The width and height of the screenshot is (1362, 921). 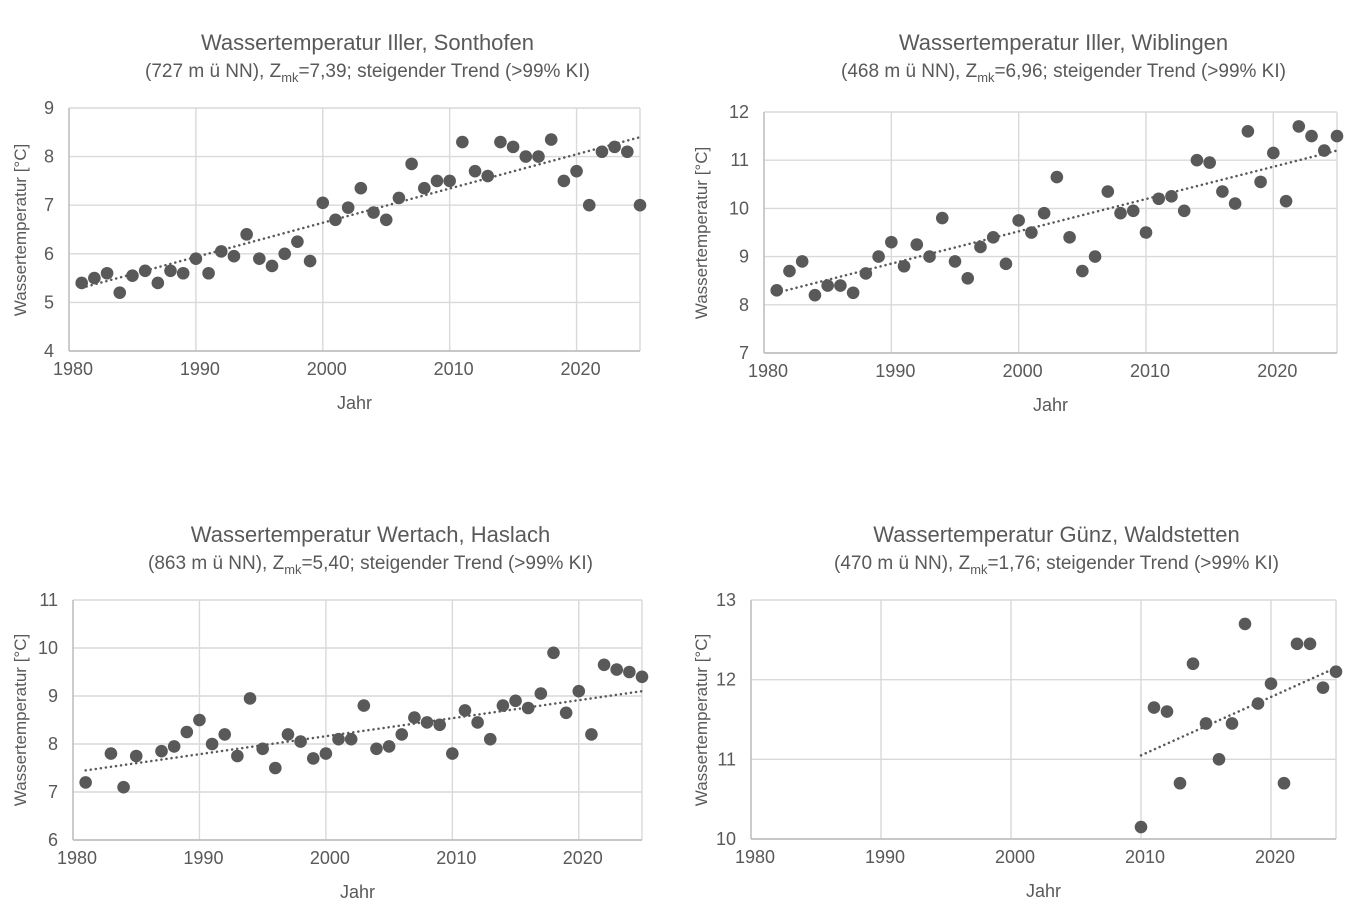 What do you see at coordinates (49, 351) in the screenshot?
I see `y-tick-label: 4` at bounding box center [49, 351].